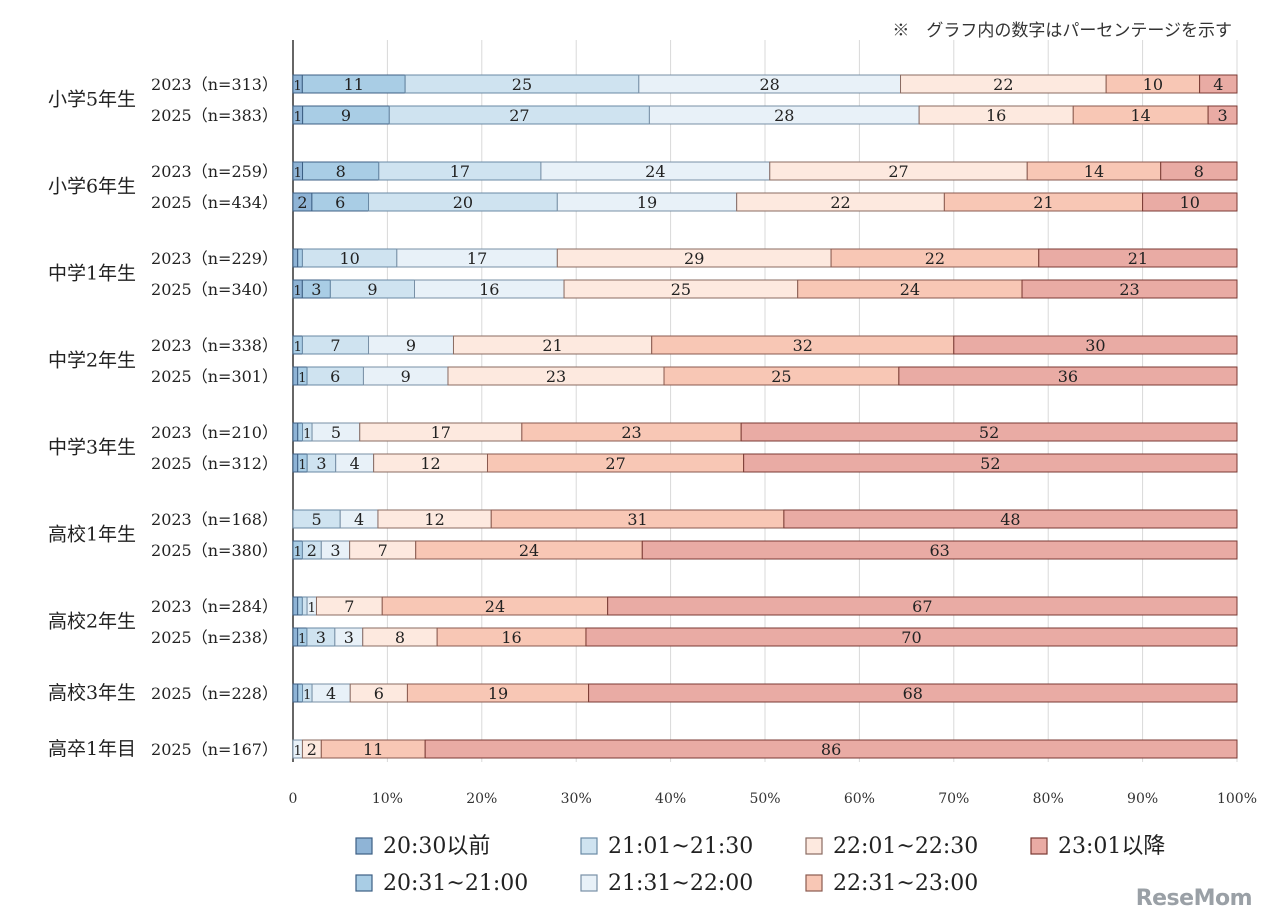 This screenshot has height=921, width=1266. I want to click on data-label: 9, so click(411, 345).